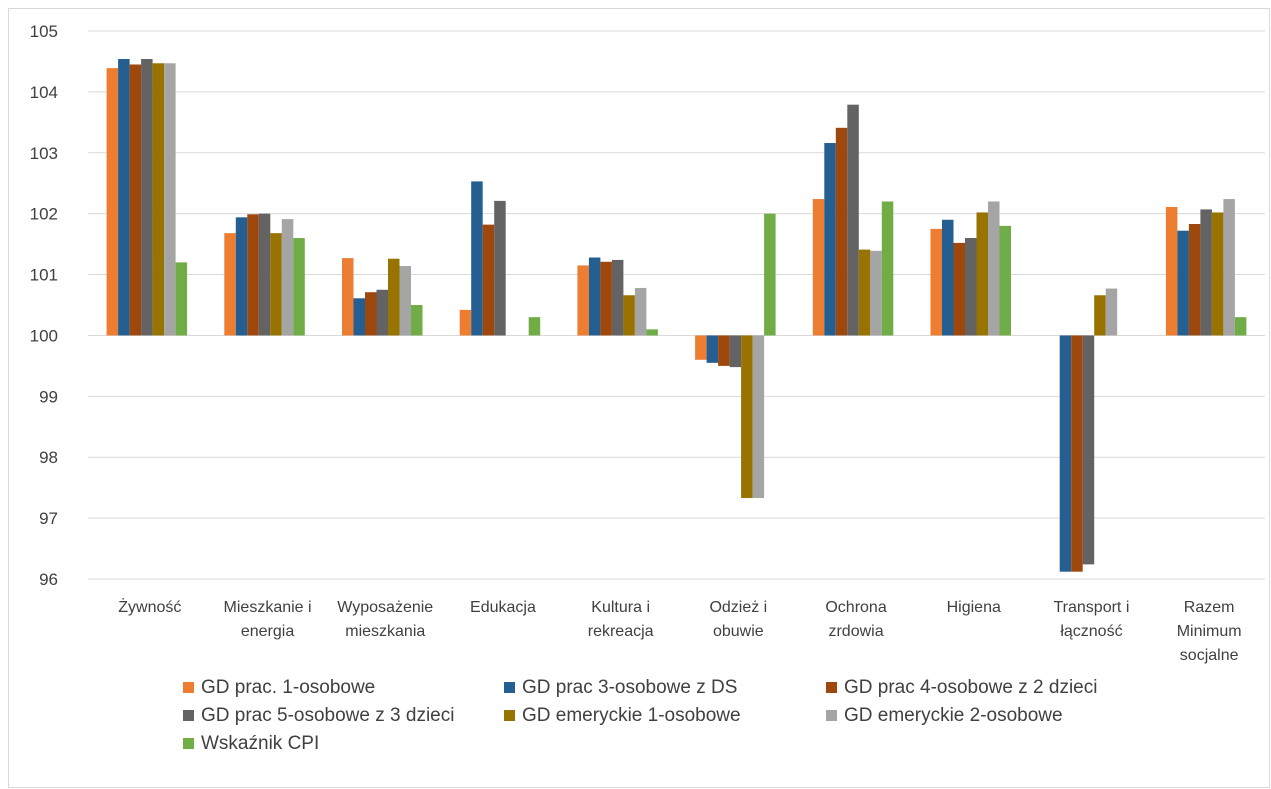 The width and height of the screenshot is (1271, 789). What do you see at coordinates (953, 715) in the screenshot?
I see `legend-label: GD emeryckie 2-osobowe` at bounding box center [953, 715].